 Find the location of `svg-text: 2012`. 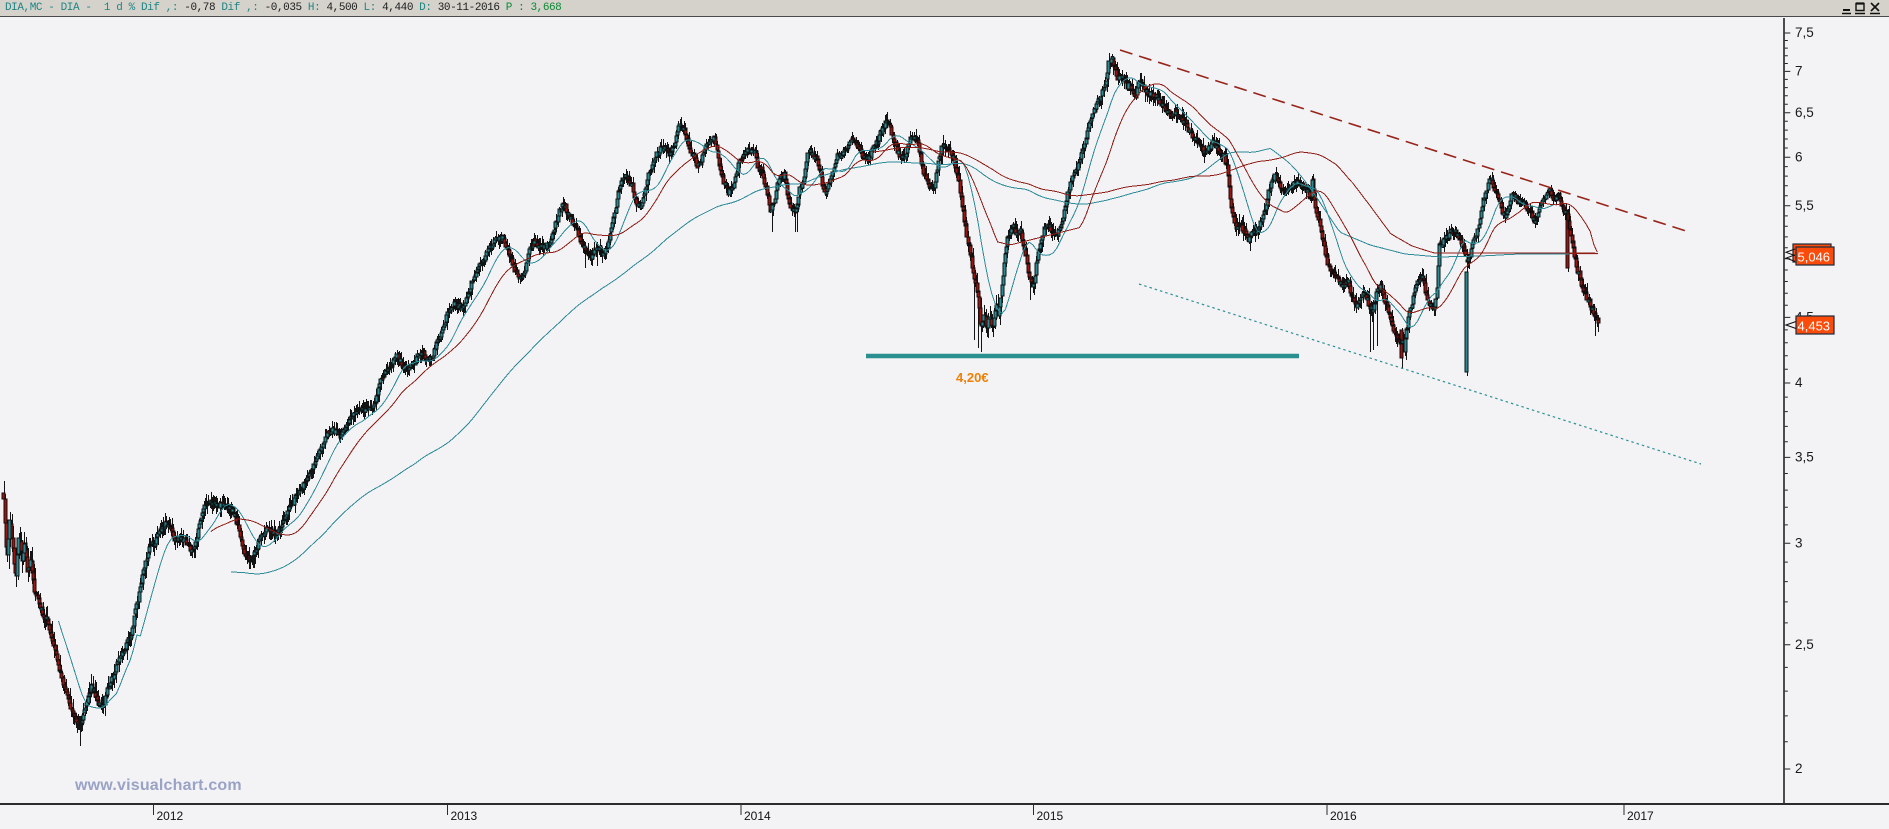

svg-text: 2012 is located at coordinates (170, 816).